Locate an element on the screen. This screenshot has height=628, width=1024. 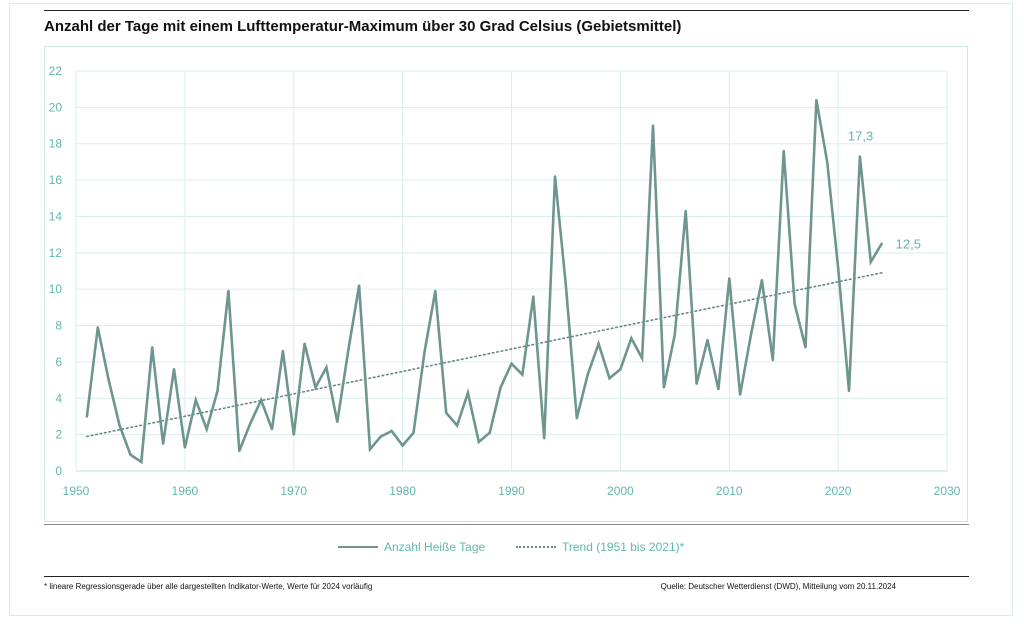
y-tick-label: 4 is located at coordinates (58, 398).